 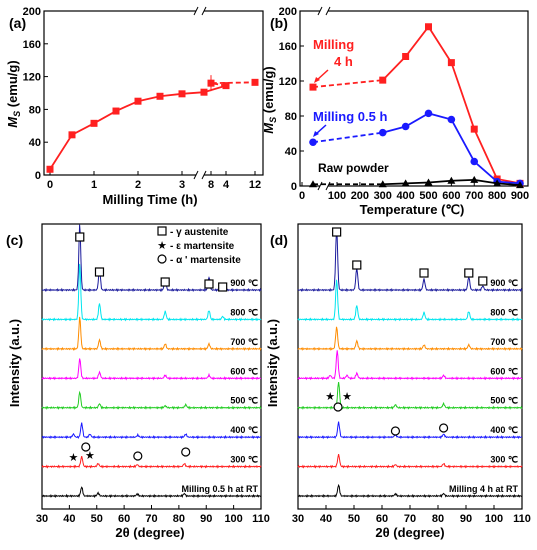 I want to click on panel-c-trace-label: 500 ℃, so click(x=244, y=401).